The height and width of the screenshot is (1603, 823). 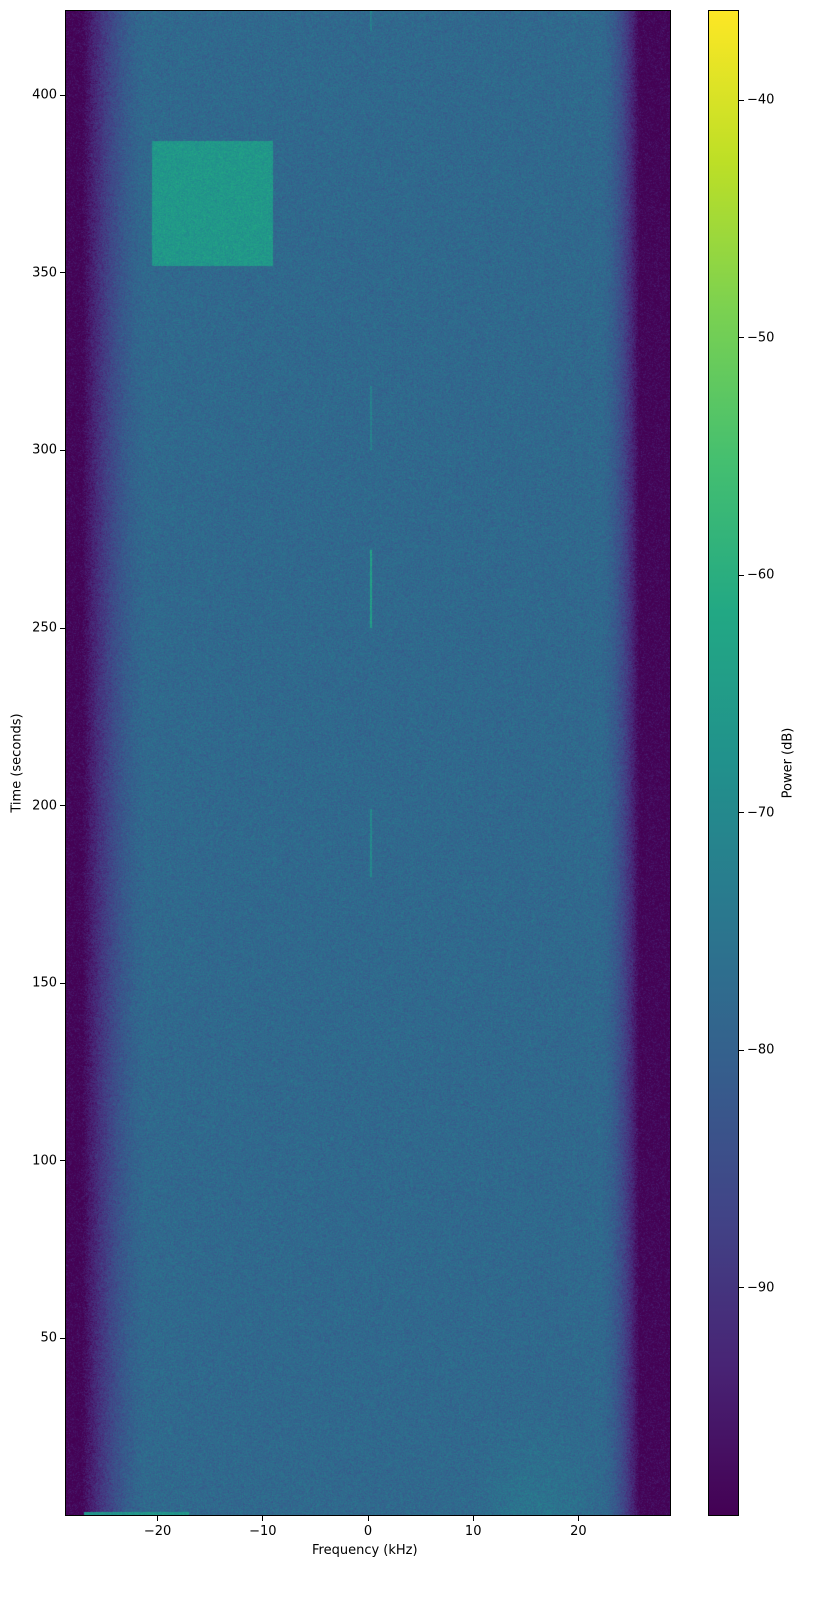 What do you see at coordinates (263, 1531) in the screenshot?
I see `x-tick-label: −10` at bounding box center [263, 1531].